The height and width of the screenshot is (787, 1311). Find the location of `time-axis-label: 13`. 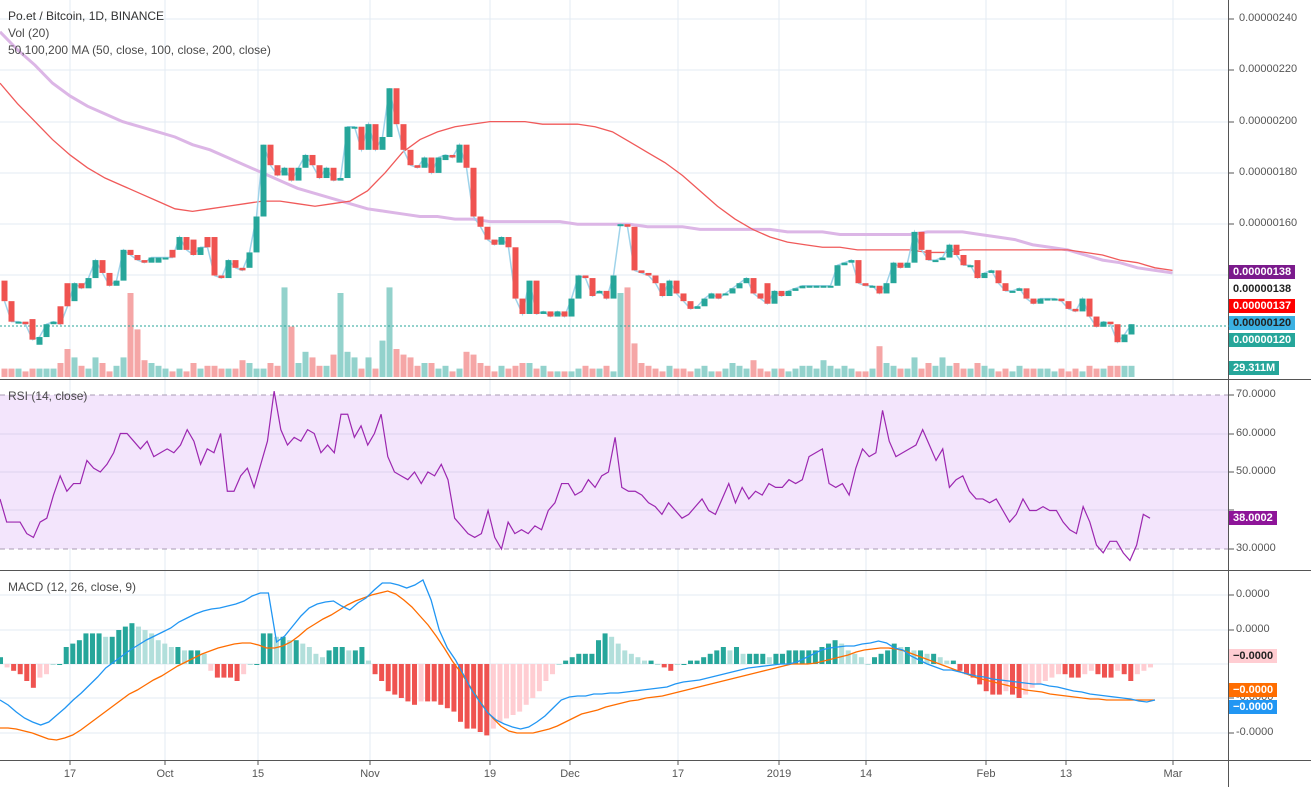

time-axis-label: 13 is located at coordinates (1066, 774).